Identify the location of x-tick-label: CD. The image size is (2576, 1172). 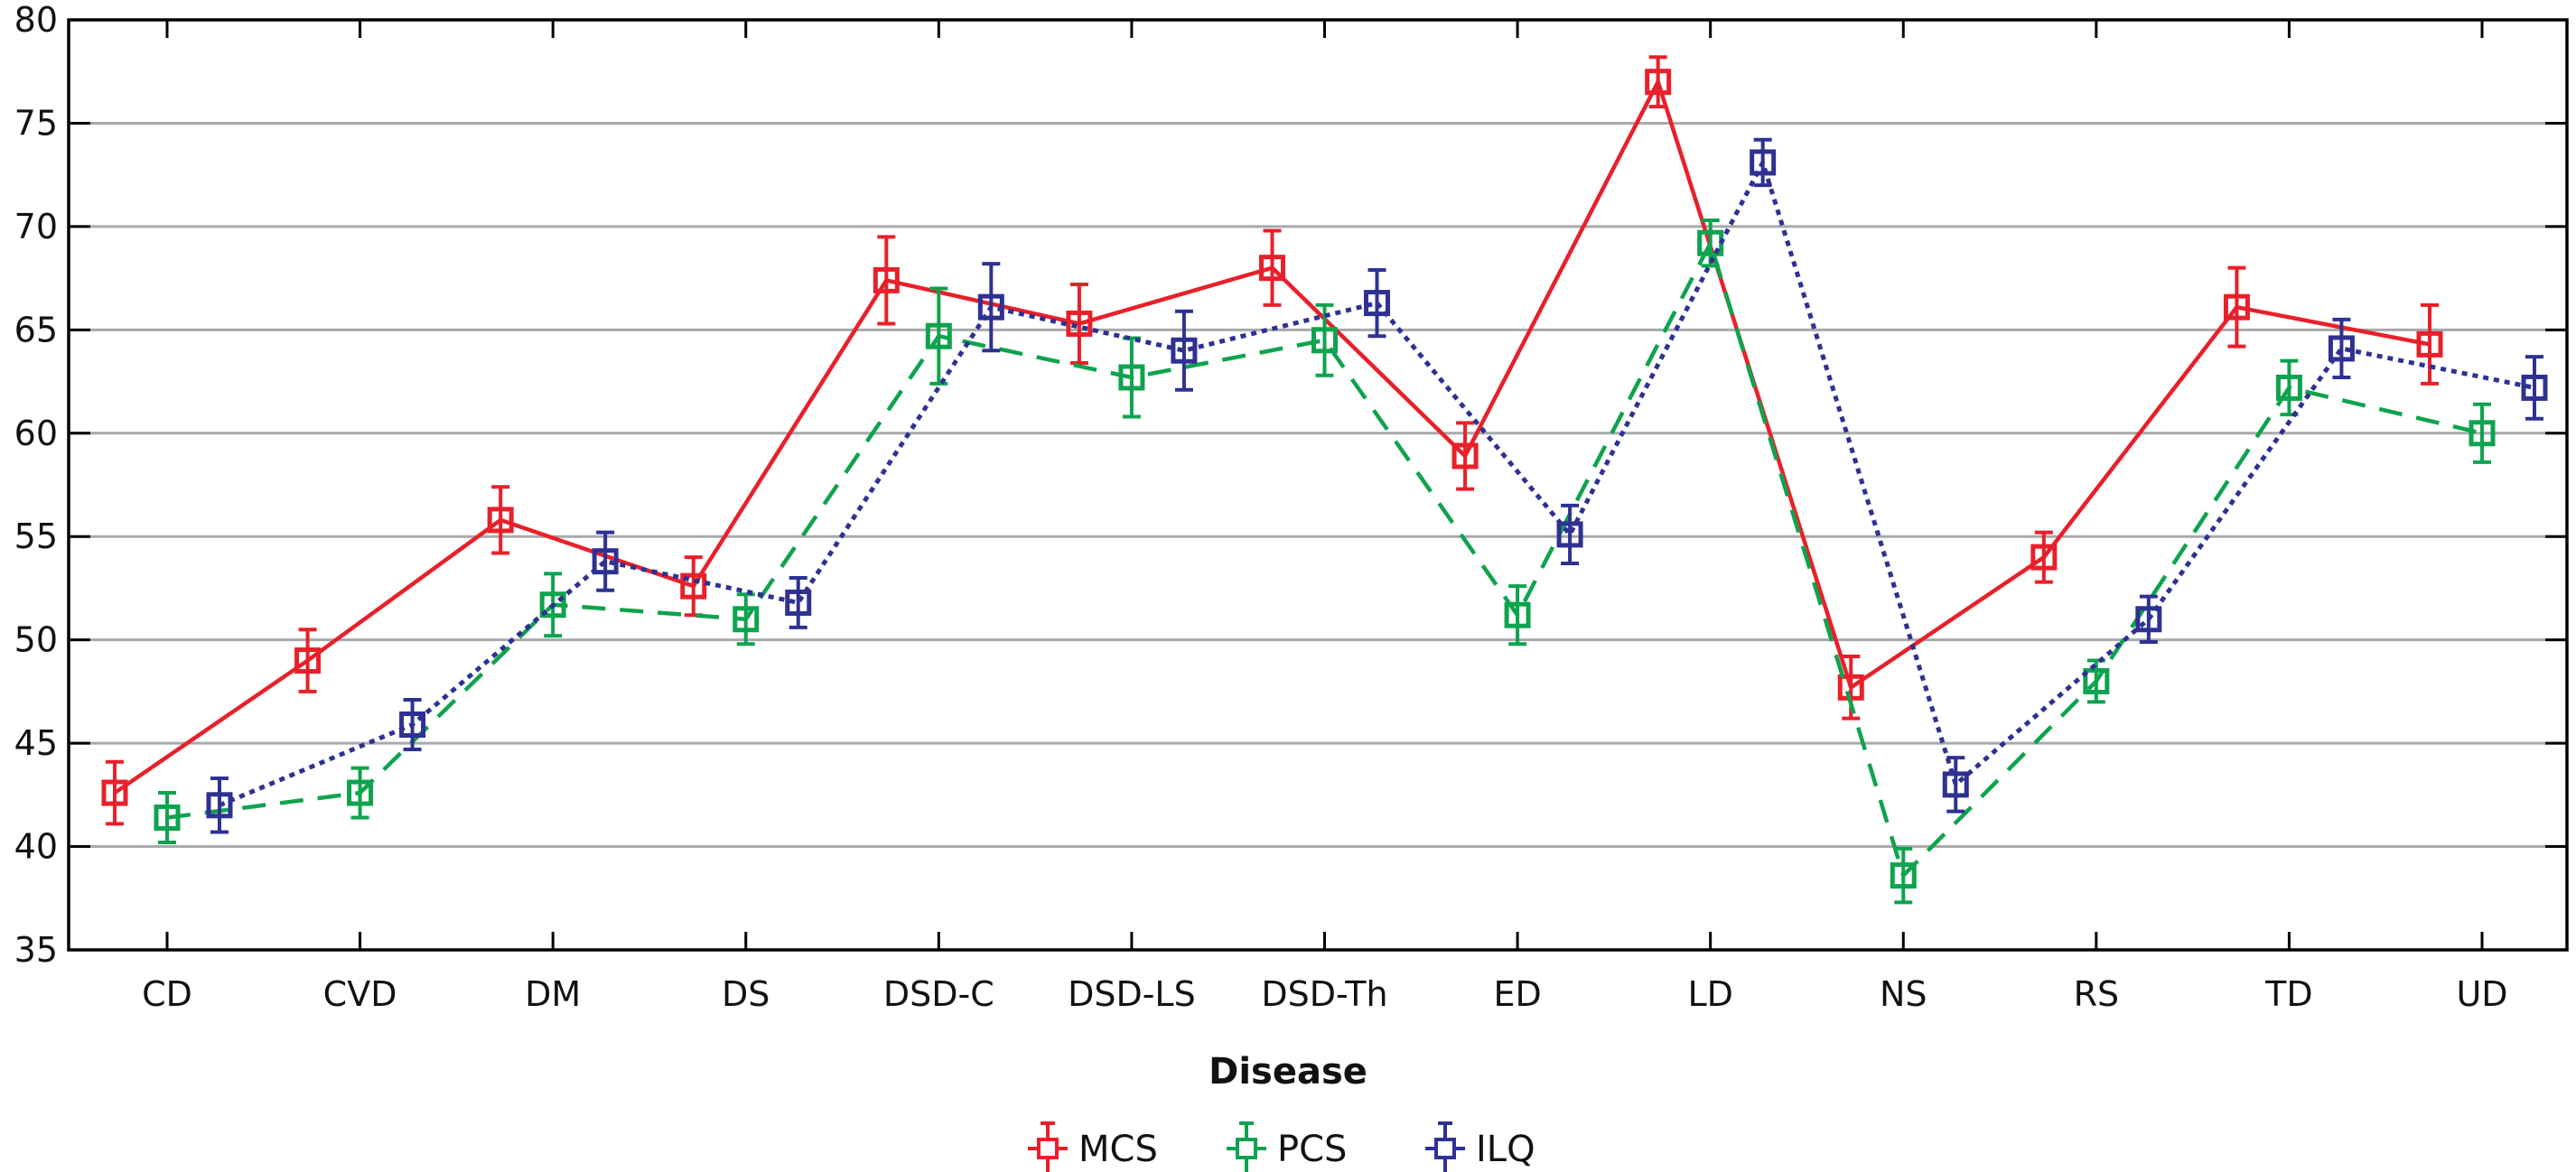
(167, 994).